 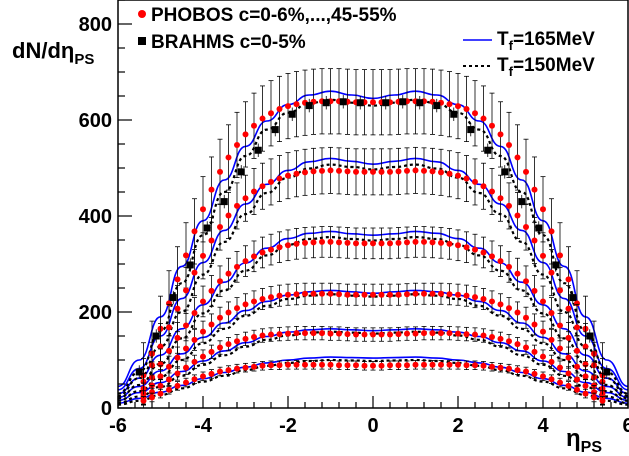 I want to click on x-tick-label: -2, so click(x=288, y=426).